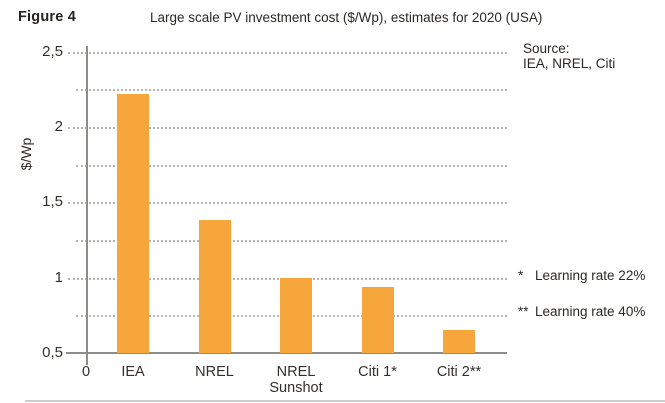 The height and width of the screenshot is (403, 665). What do you see at coordinates (286, 353) in the screenshot?
I see `x-axis-line` at bounding box center [286, 353].